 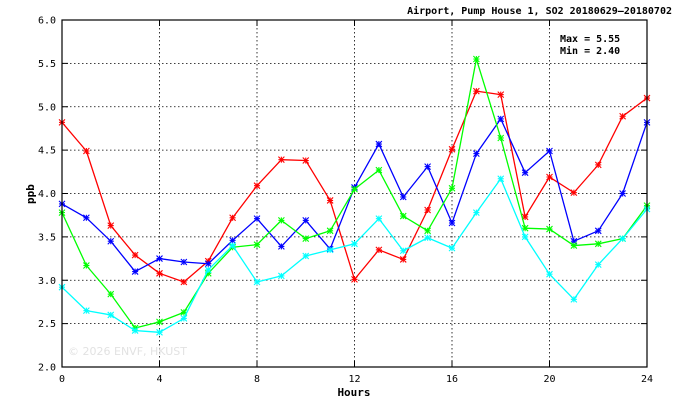 I want to click on max-annotation: Max = 5.55, so click(x=590, y=39).